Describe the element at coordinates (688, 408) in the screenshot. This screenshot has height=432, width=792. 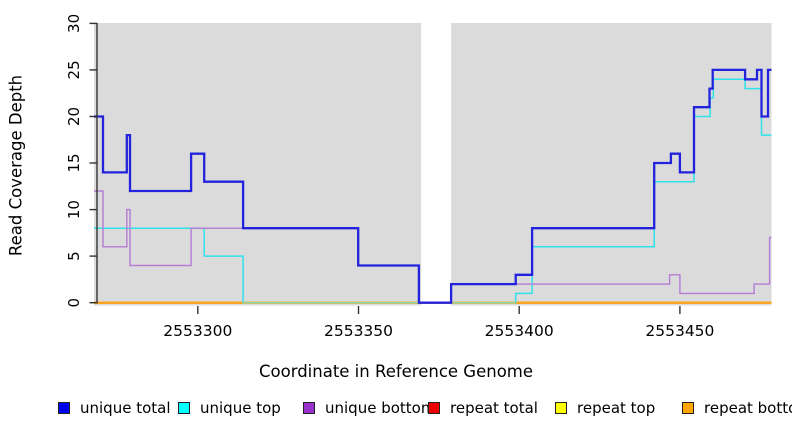
I see `legend-swatch-repeat-bottom` at that location.